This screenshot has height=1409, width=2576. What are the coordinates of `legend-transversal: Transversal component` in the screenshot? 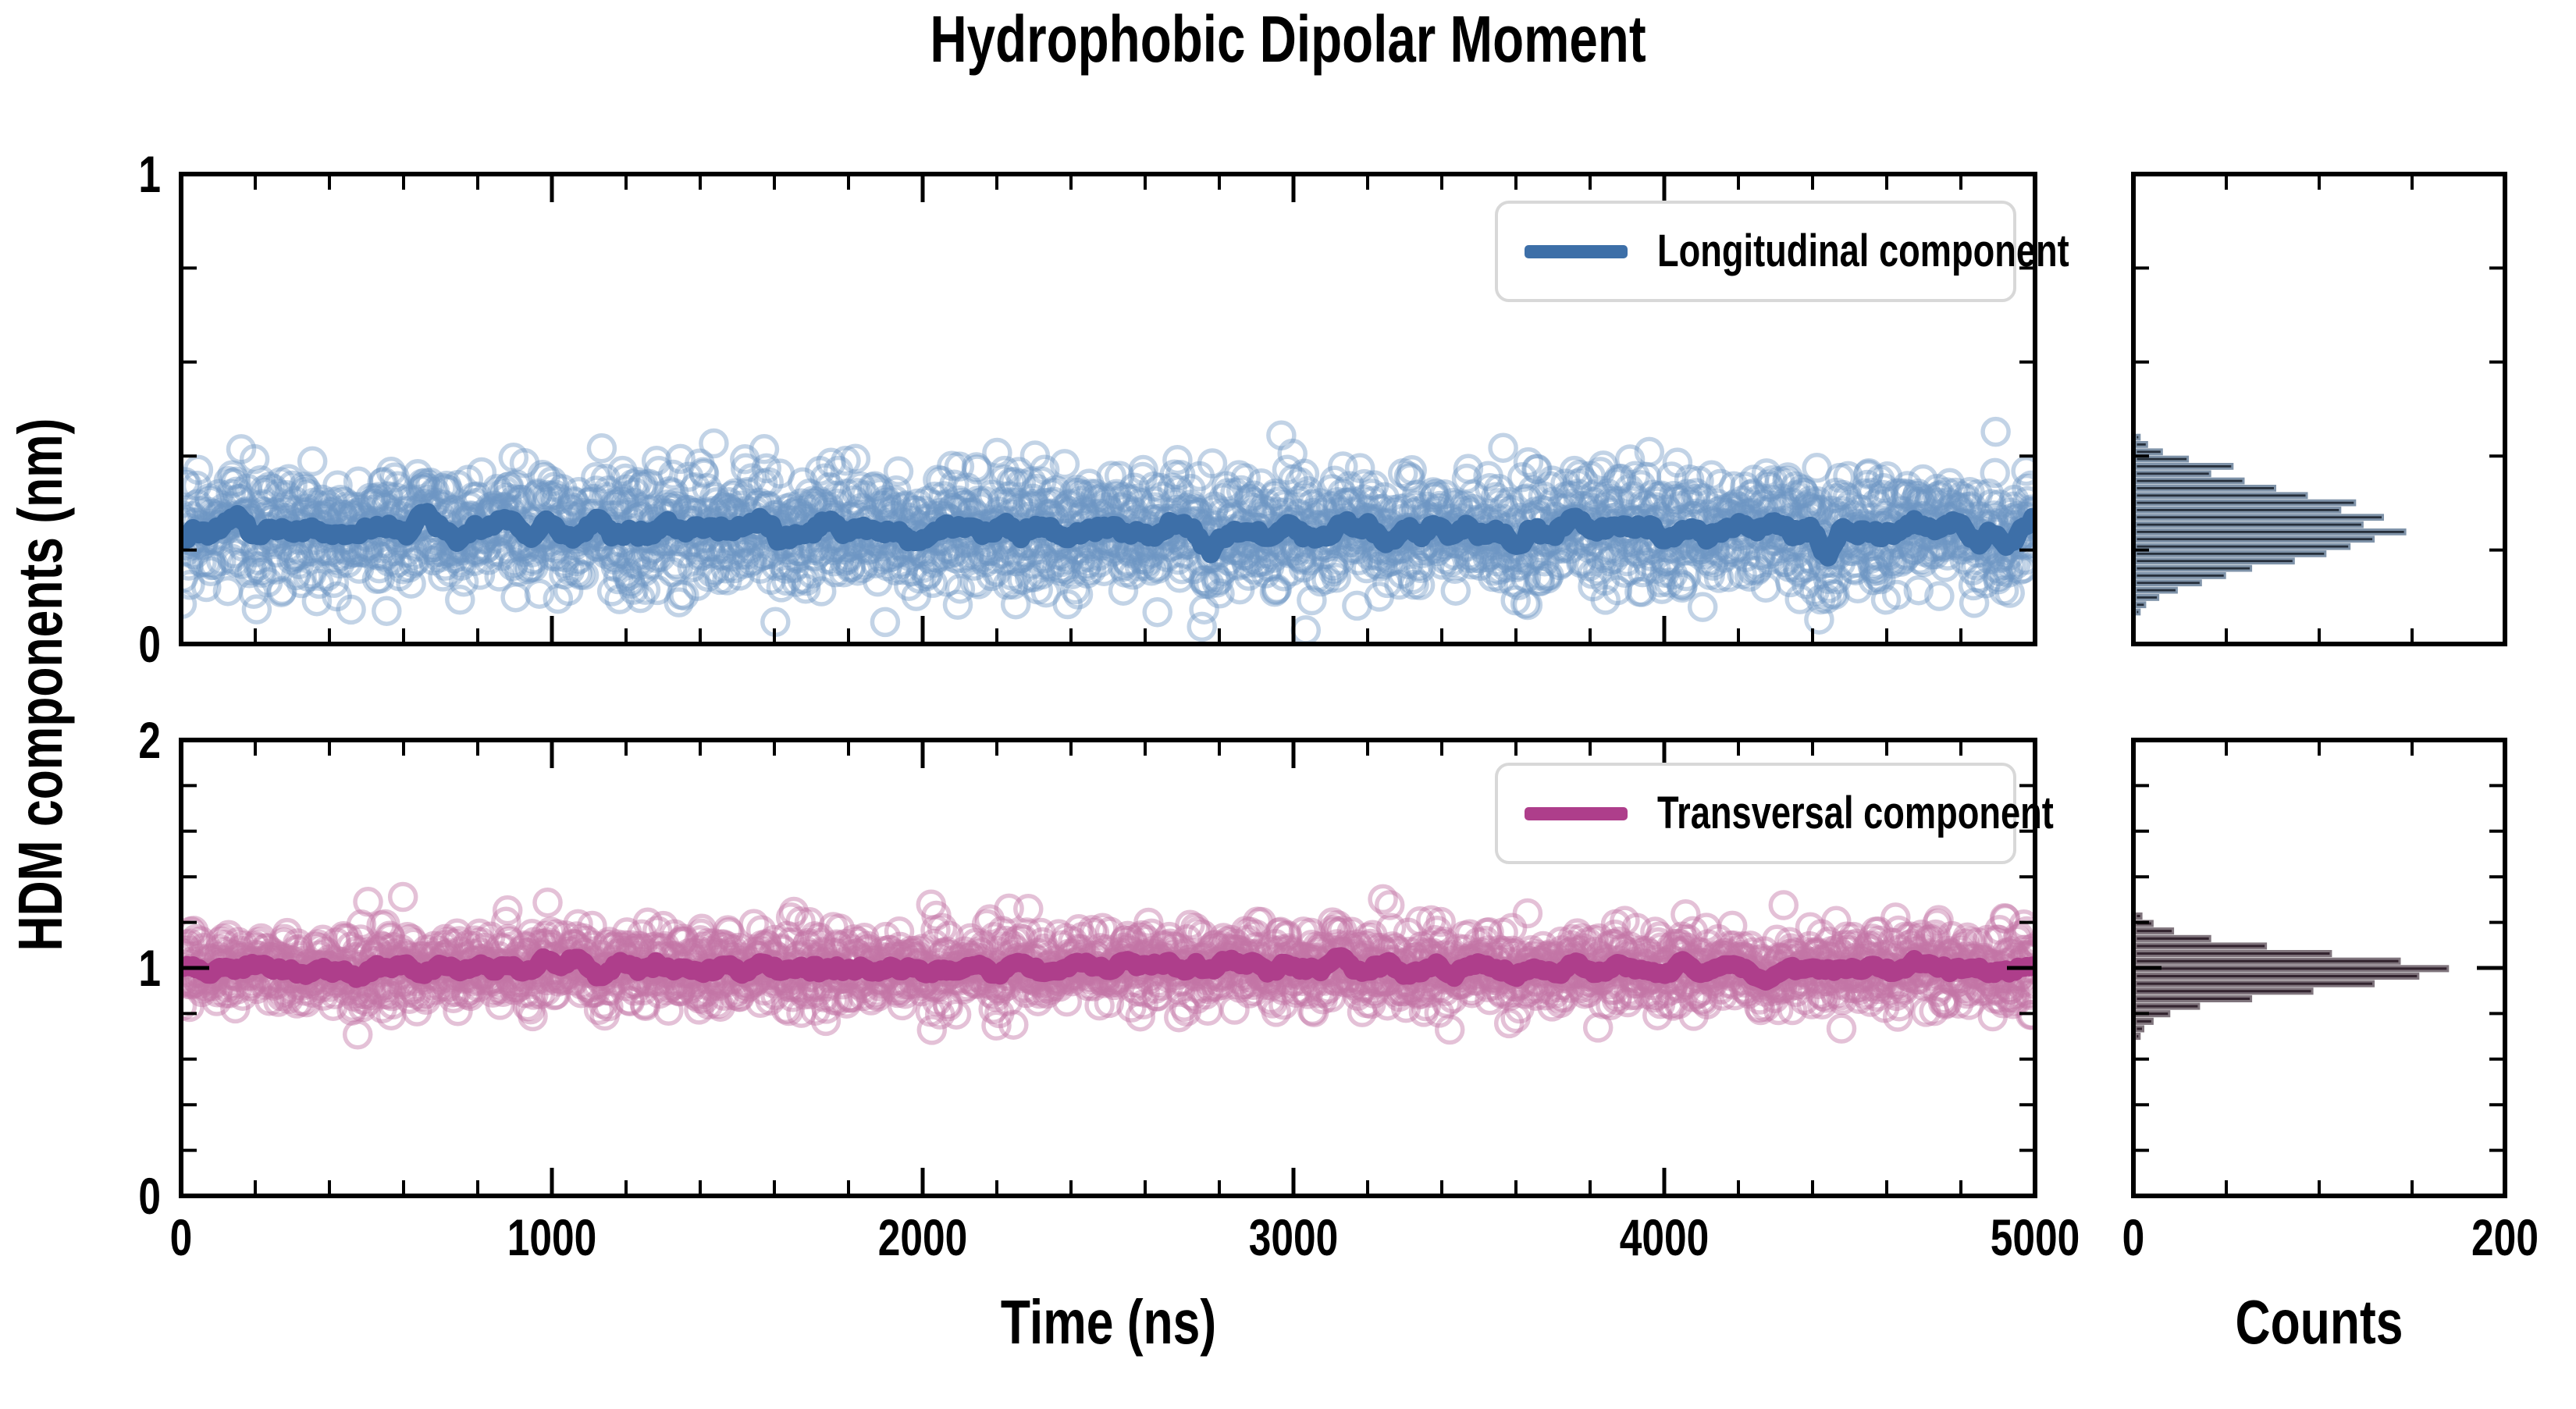 It's located at (1756, 813).